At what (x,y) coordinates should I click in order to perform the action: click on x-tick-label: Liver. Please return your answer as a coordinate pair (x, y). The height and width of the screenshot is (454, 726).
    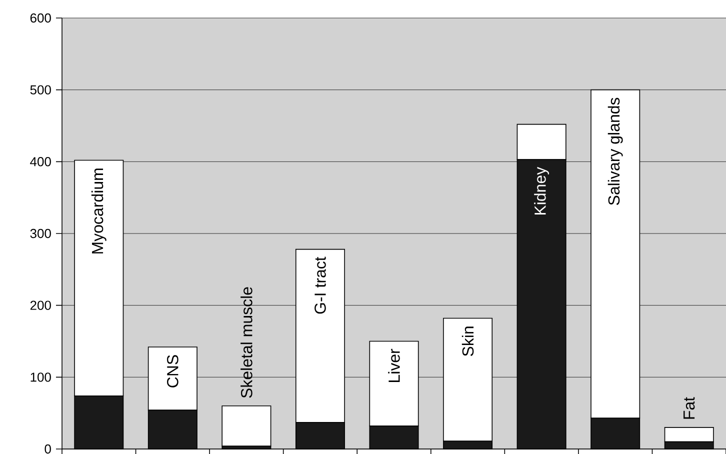
    Looking at the image, I should click on (394, 365).